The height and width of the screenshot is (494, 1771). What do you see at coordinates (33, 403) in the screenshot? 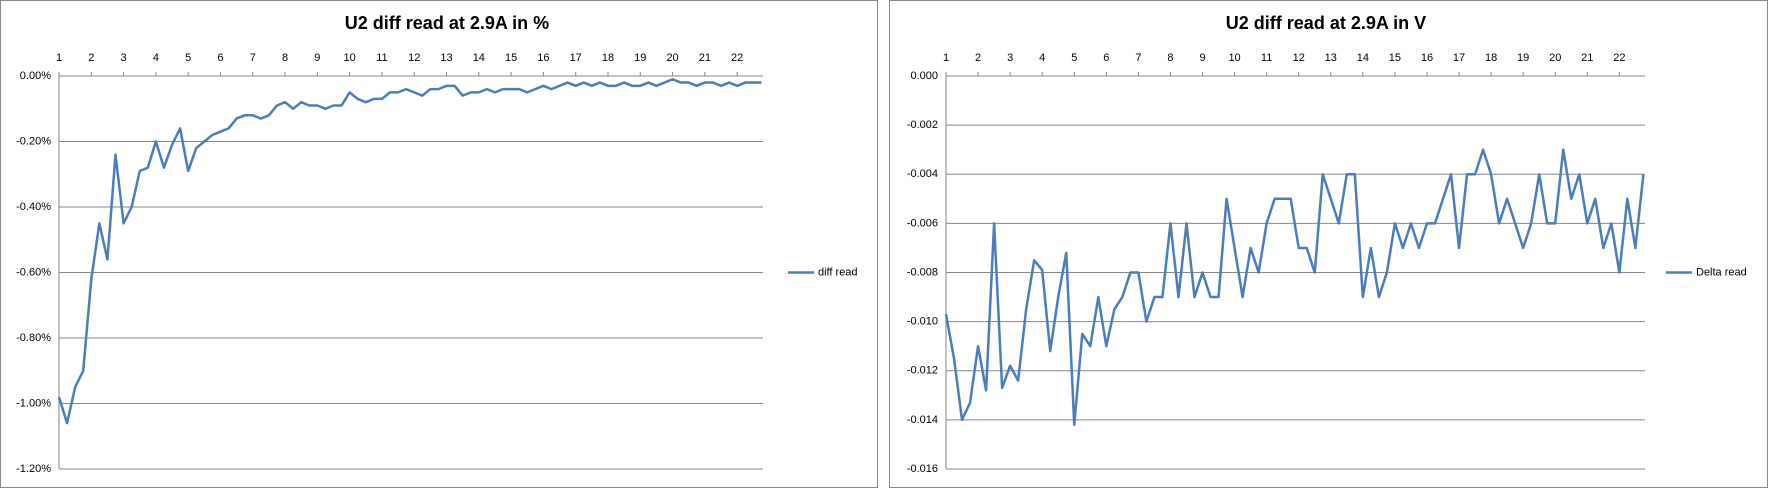
I see `y-tick-label: -1.00%` at bounding box center [33, 403].